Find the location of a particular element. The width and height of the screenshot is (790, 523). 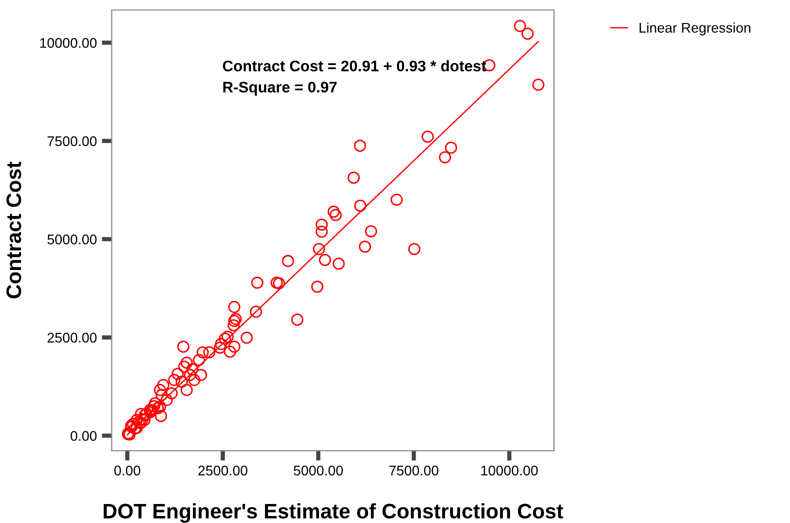

y-tick-label: 10000.00 is located at coordinates (68, 43).